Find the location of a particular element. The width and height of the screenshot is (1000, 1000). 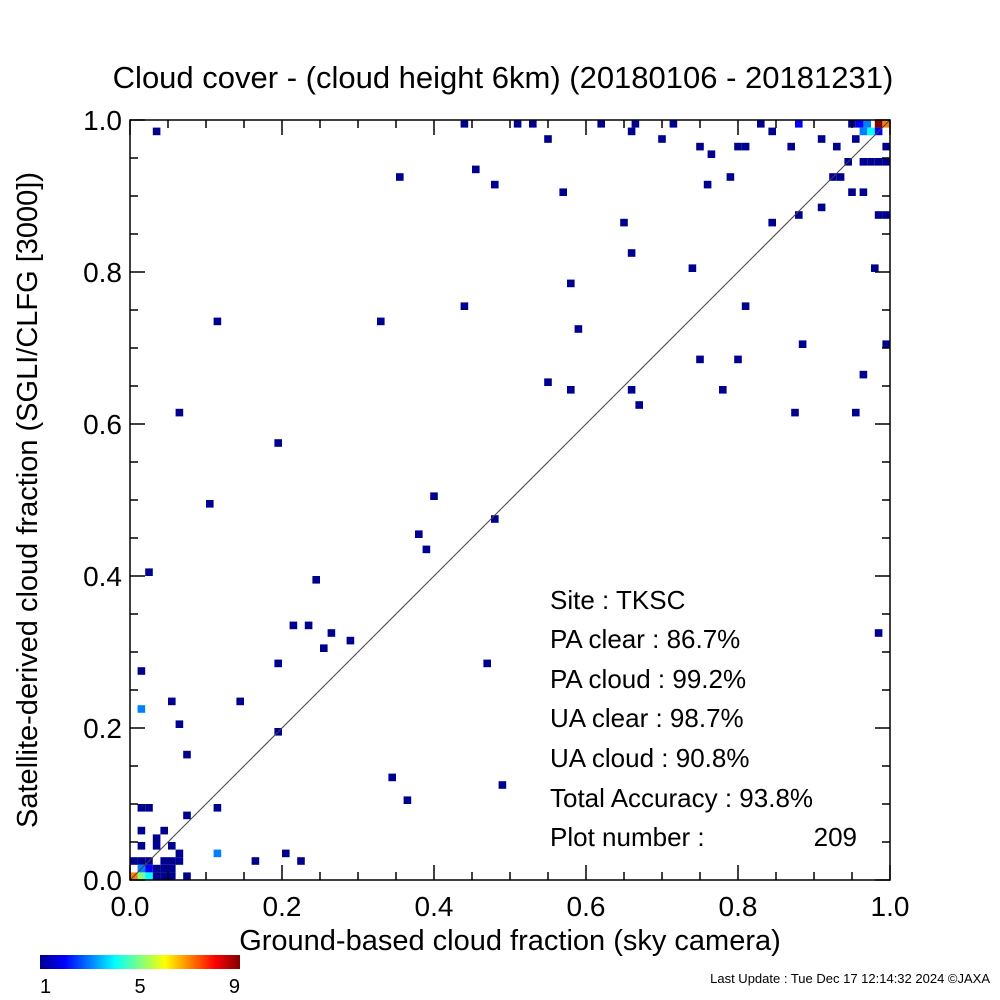

x-tick-label: 1.0 is located at coordinates (890, 906).